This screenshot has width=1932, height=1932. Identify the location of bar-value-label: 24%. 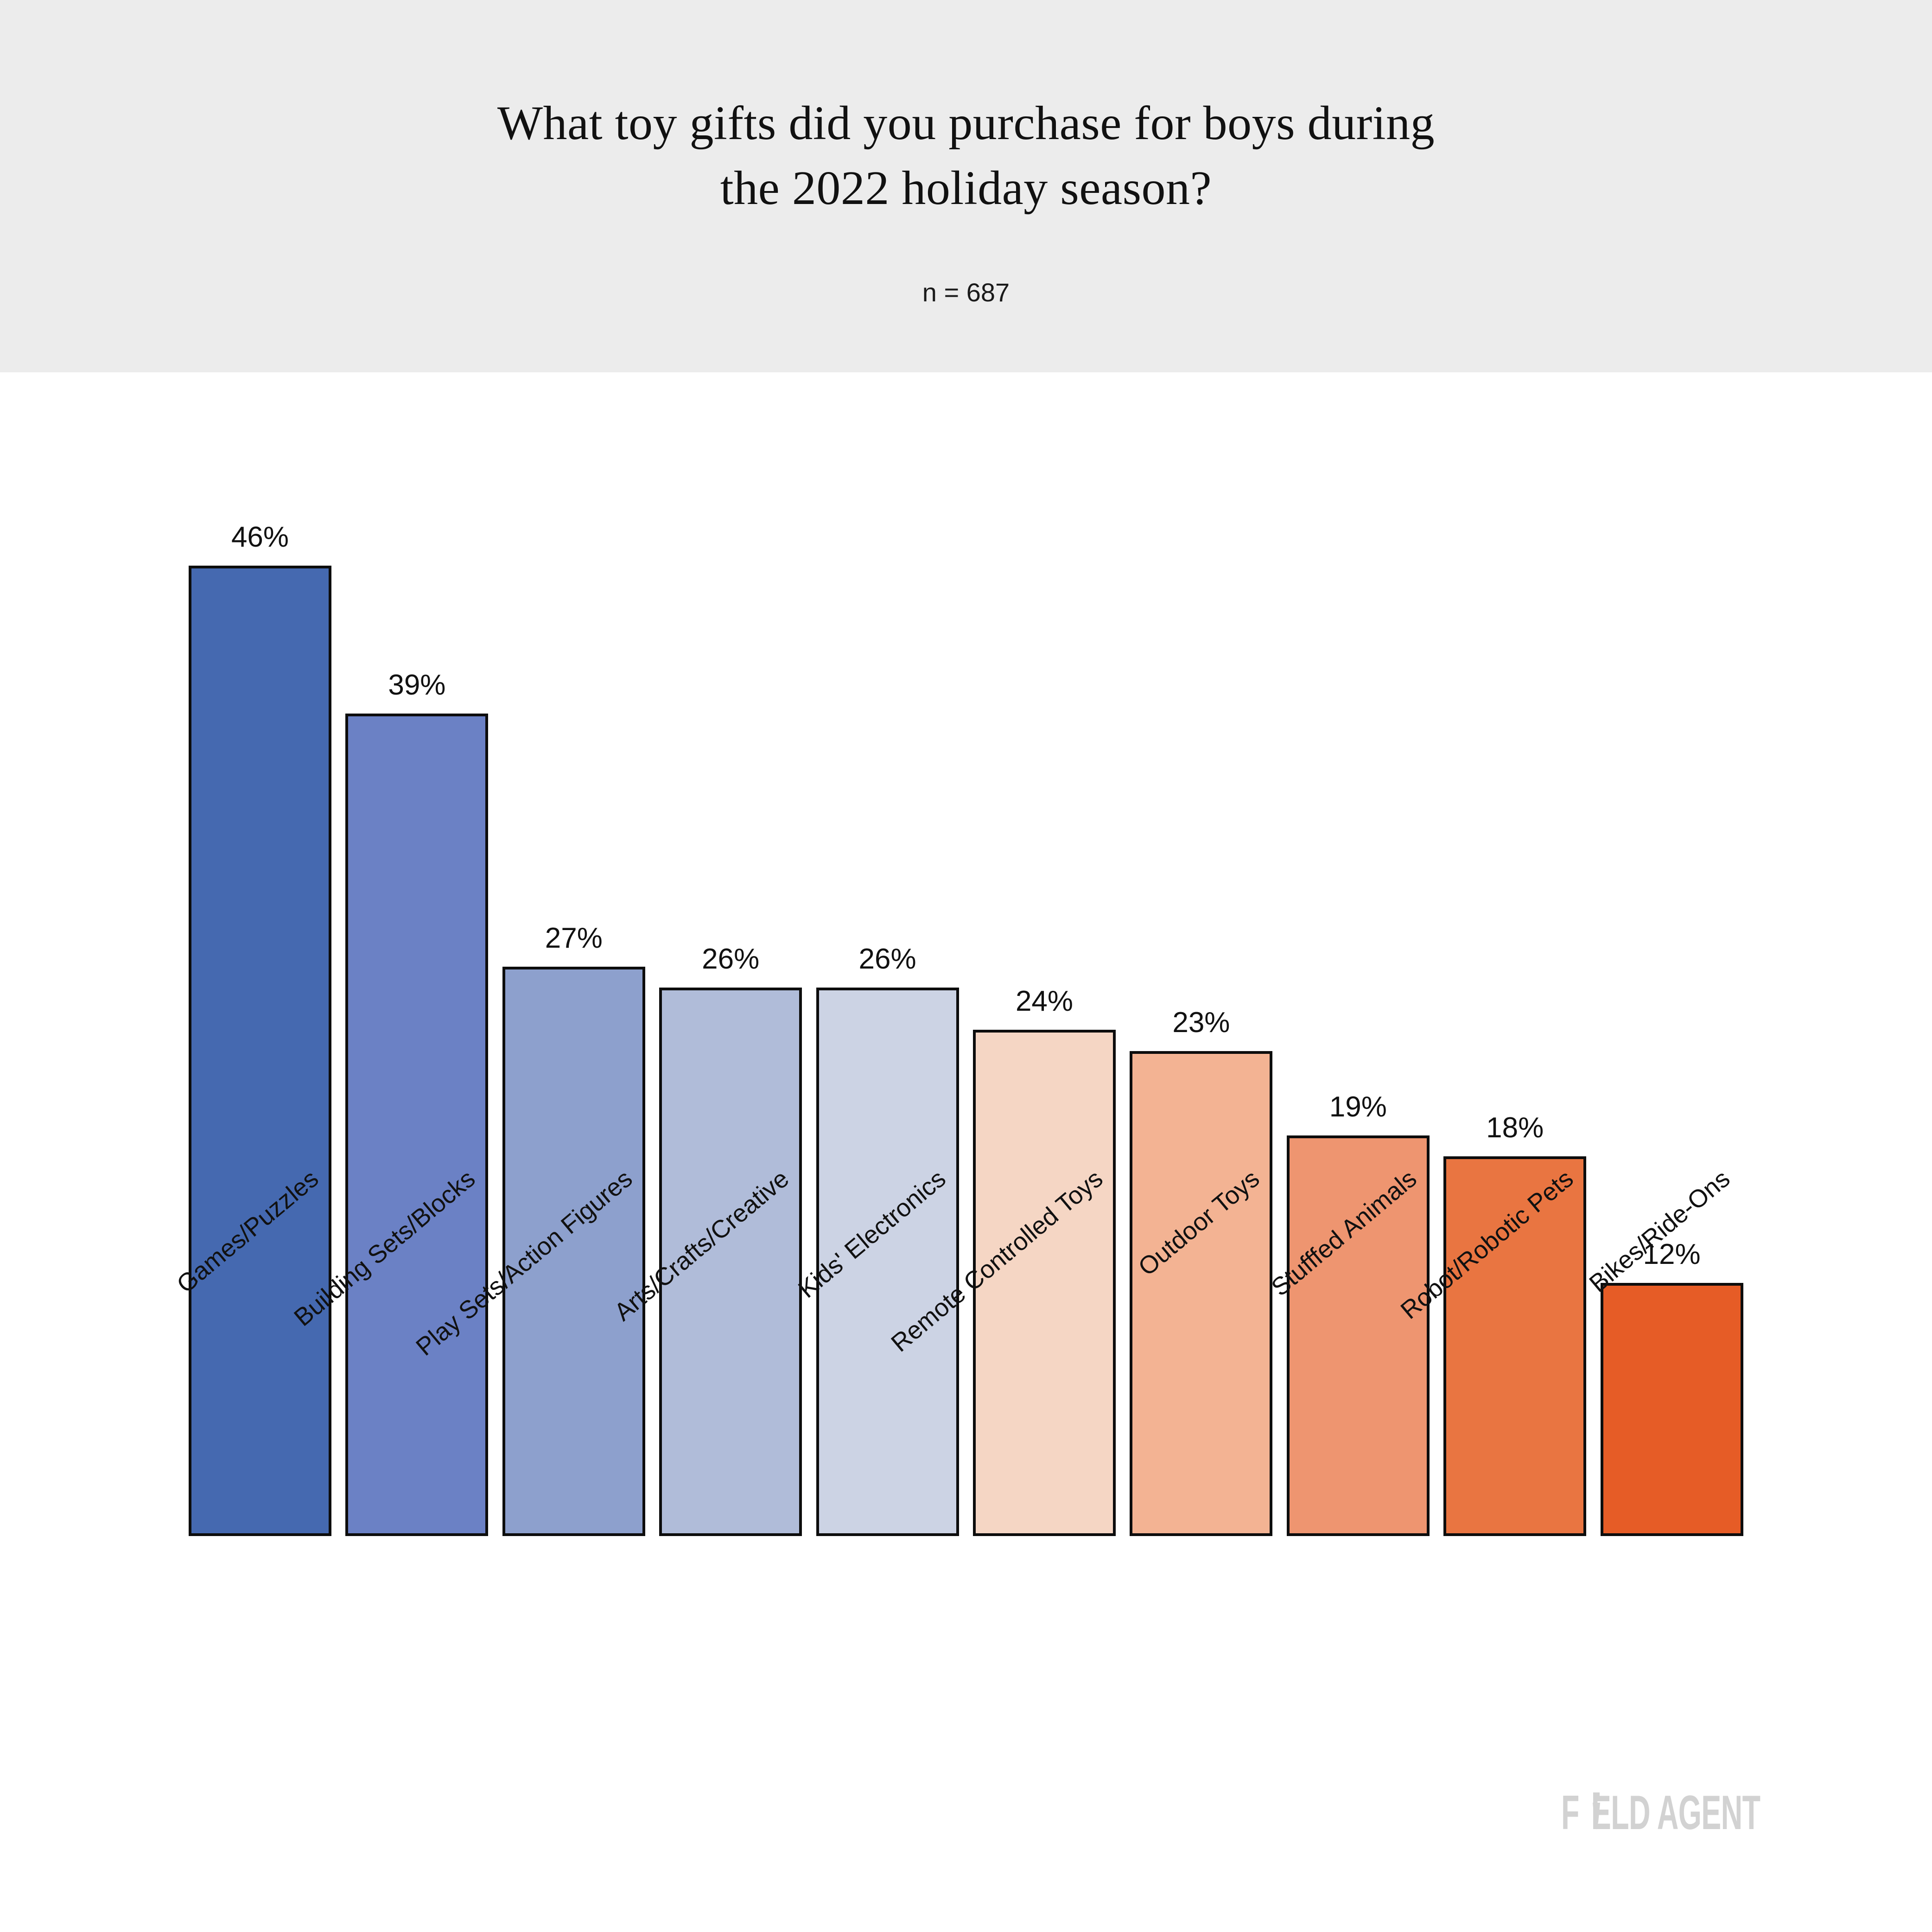
(1044, 1001).